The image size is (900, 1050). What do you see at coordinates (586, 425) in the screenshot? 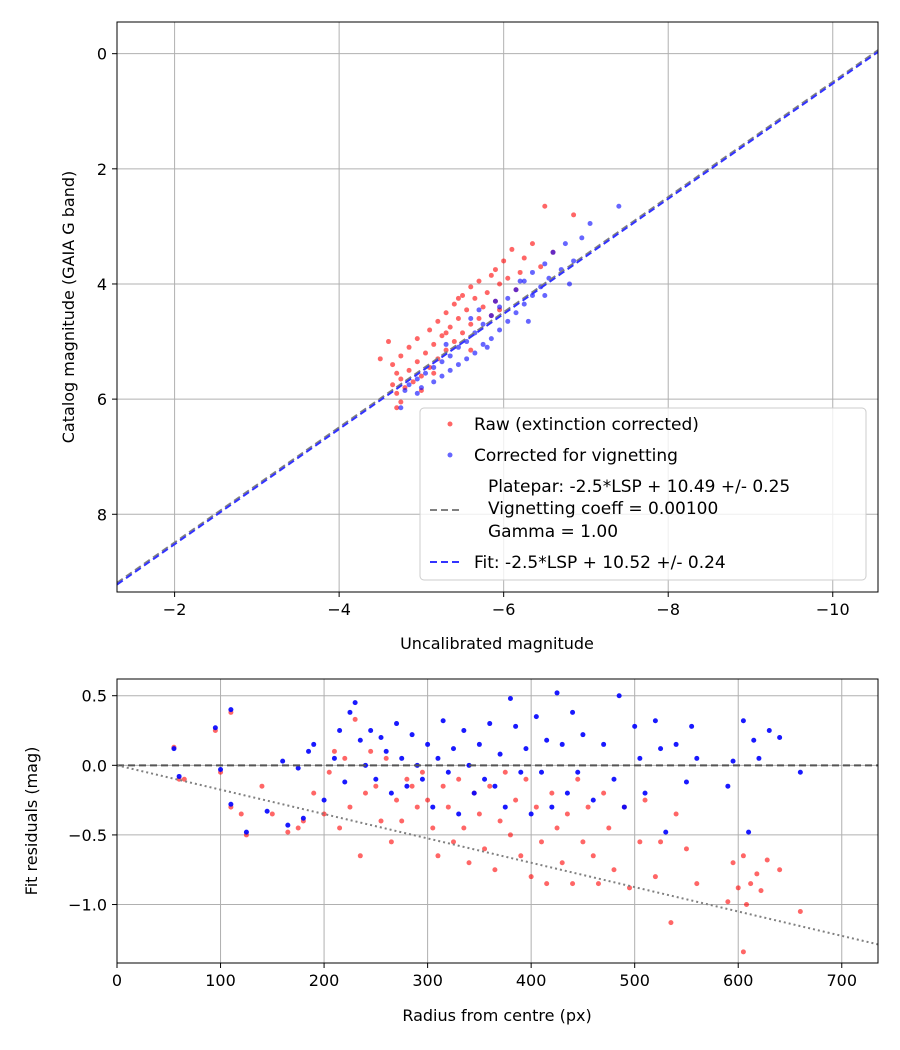
I see `legend-raw-label: Raw (extinction corrected)` at bounding box center [586, 425].